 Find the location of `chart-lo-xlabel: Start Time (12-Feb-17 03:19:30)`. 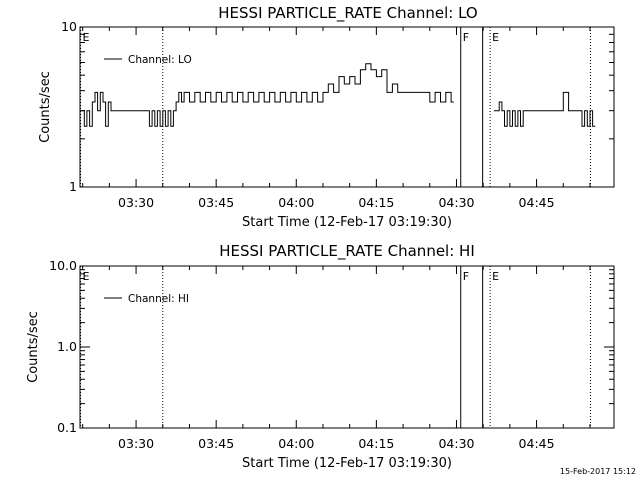

chart-lo-xlabel: Start Time (12-Feb-17 03:19:30) is located at coordinates (347, 222).